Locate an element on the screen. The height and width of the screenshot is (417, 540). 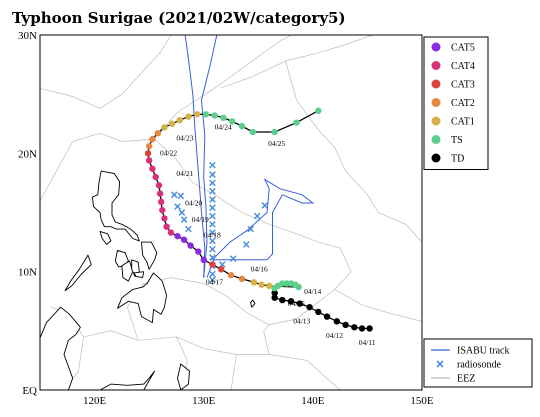
legend-label: CAT3 is located at coordinates (463, 85).